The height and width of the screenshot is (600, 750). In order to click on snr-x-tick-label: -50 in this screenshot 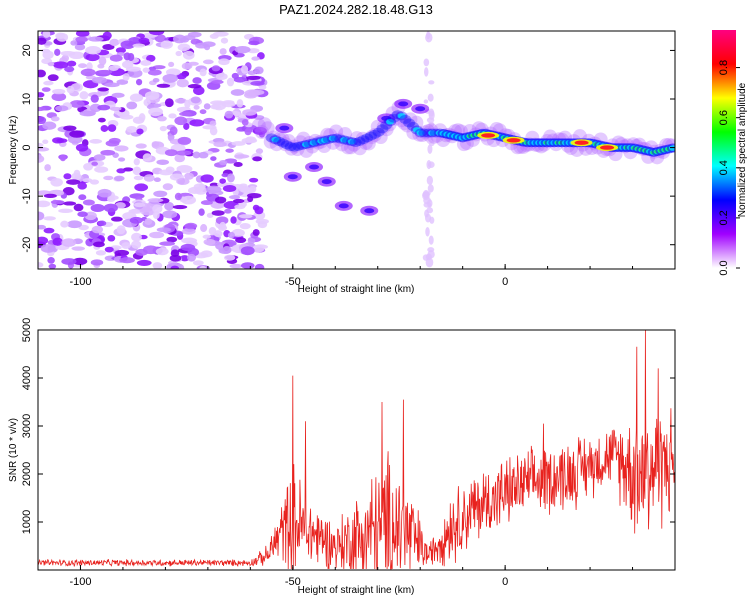, I will do `click(293, 582)`.